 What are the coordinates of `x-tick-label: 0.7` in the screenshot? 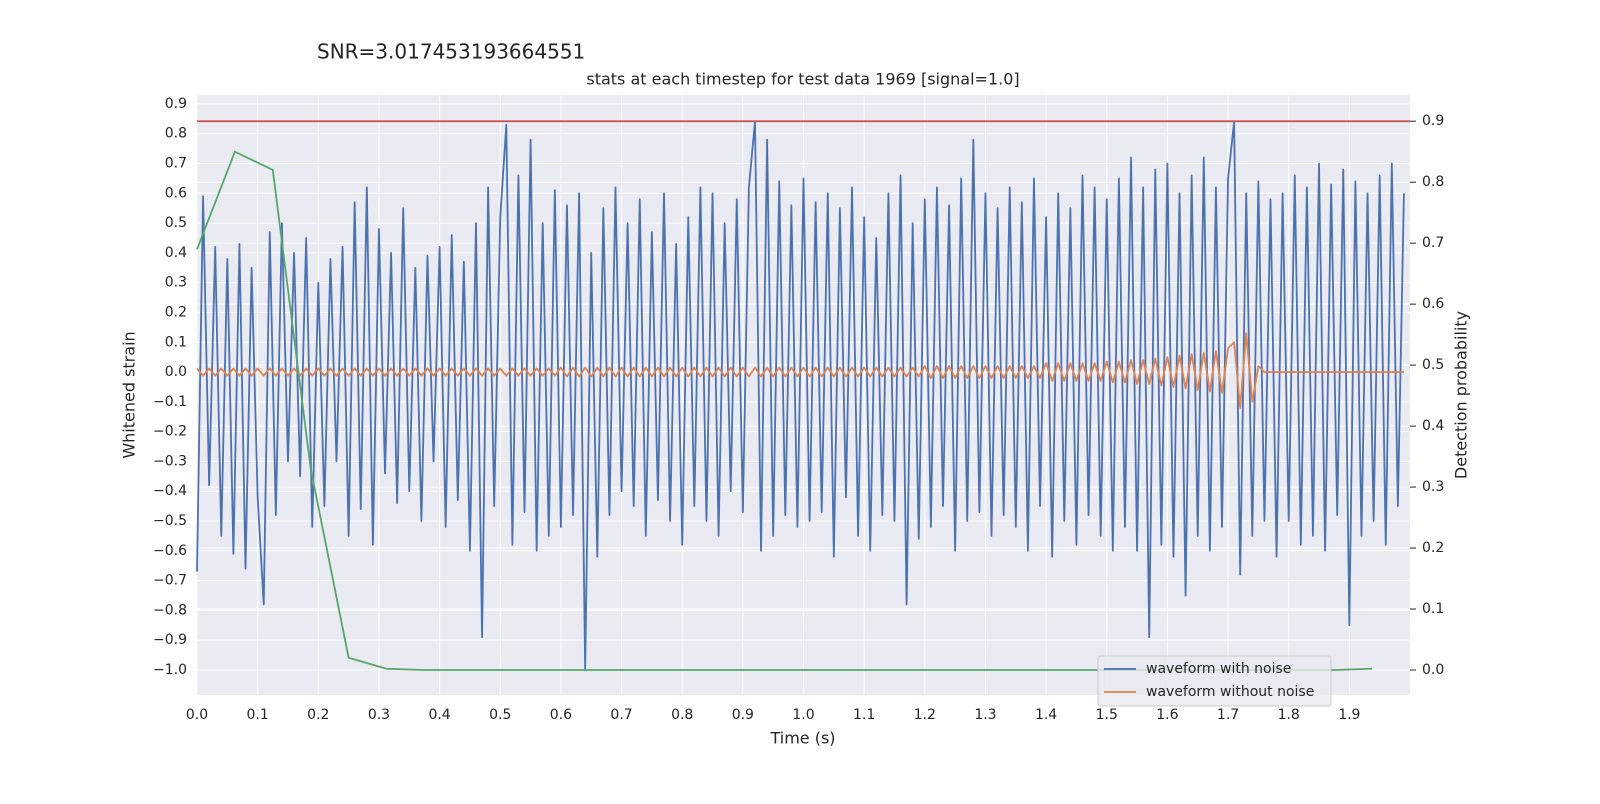 It's located at (621, 715).